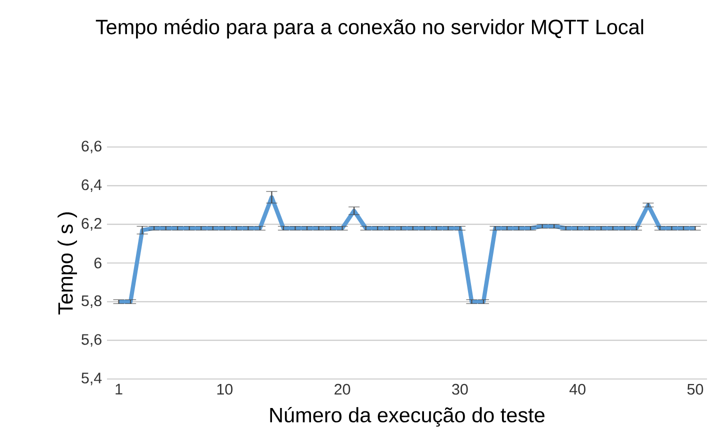 The width and height of the screenshot is (718, 441). What do you see at coordinates (92, 301) in the screenshot?
I see `y-tick-label: 5,8` at bounding box center [92, 301].